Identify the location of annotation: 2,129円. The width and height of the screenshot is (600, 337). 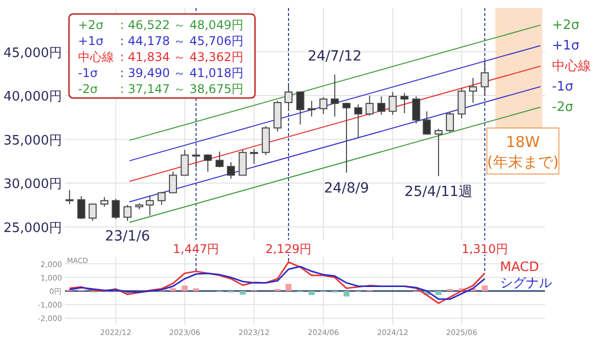
(288, 249).